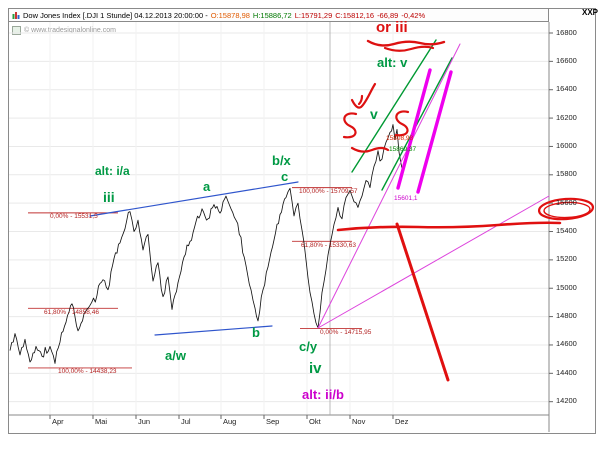 Image resolution: width=614 pixels, height=449 pixels. Describe the element at coordinates (70, 30) in the screenshot. I see `copyright-text: © www.tradesignalonline.com` at that location.